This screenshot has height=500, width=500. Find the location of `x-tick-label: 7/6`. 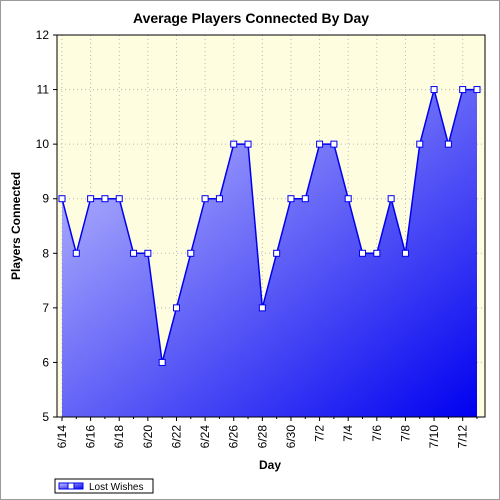

x-tick-label: 7/6 is located at coordinates (377, 433).